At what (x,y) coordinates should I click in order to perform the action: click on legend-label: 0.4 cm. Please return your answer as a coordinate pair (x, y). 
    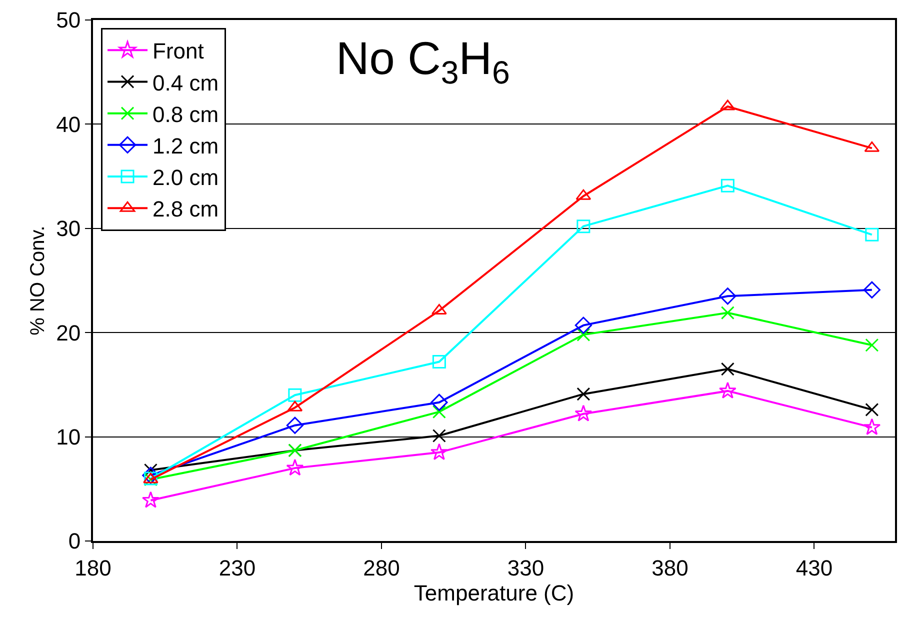
    Looking at the image, I should click on (185, 83).